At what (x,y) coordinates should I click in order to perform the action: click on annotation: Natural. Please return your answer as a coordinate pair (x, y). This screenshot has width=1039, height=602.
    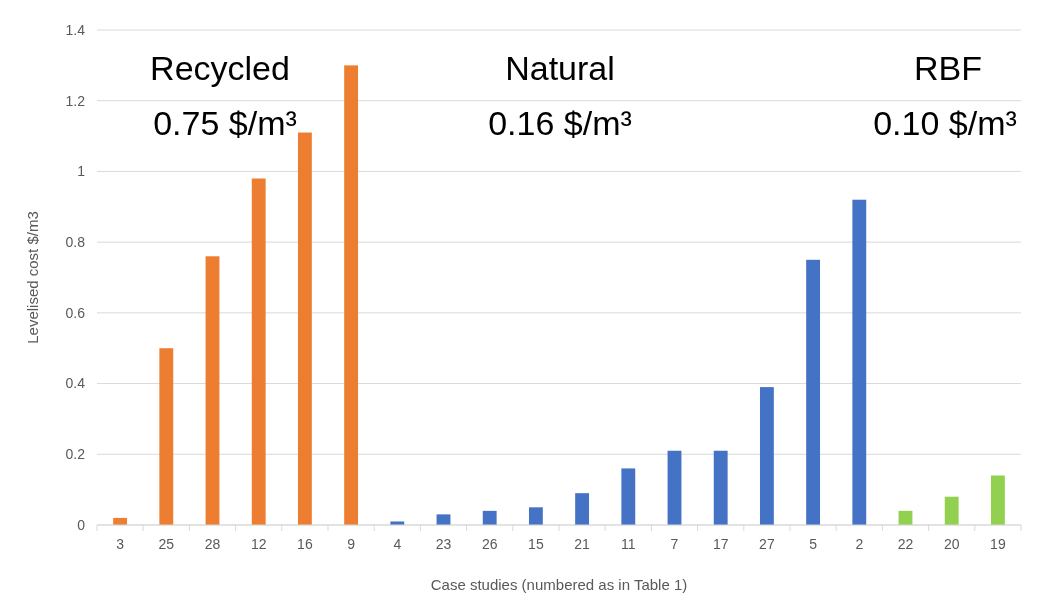
    Looking at the image, I should click on (560, 68).